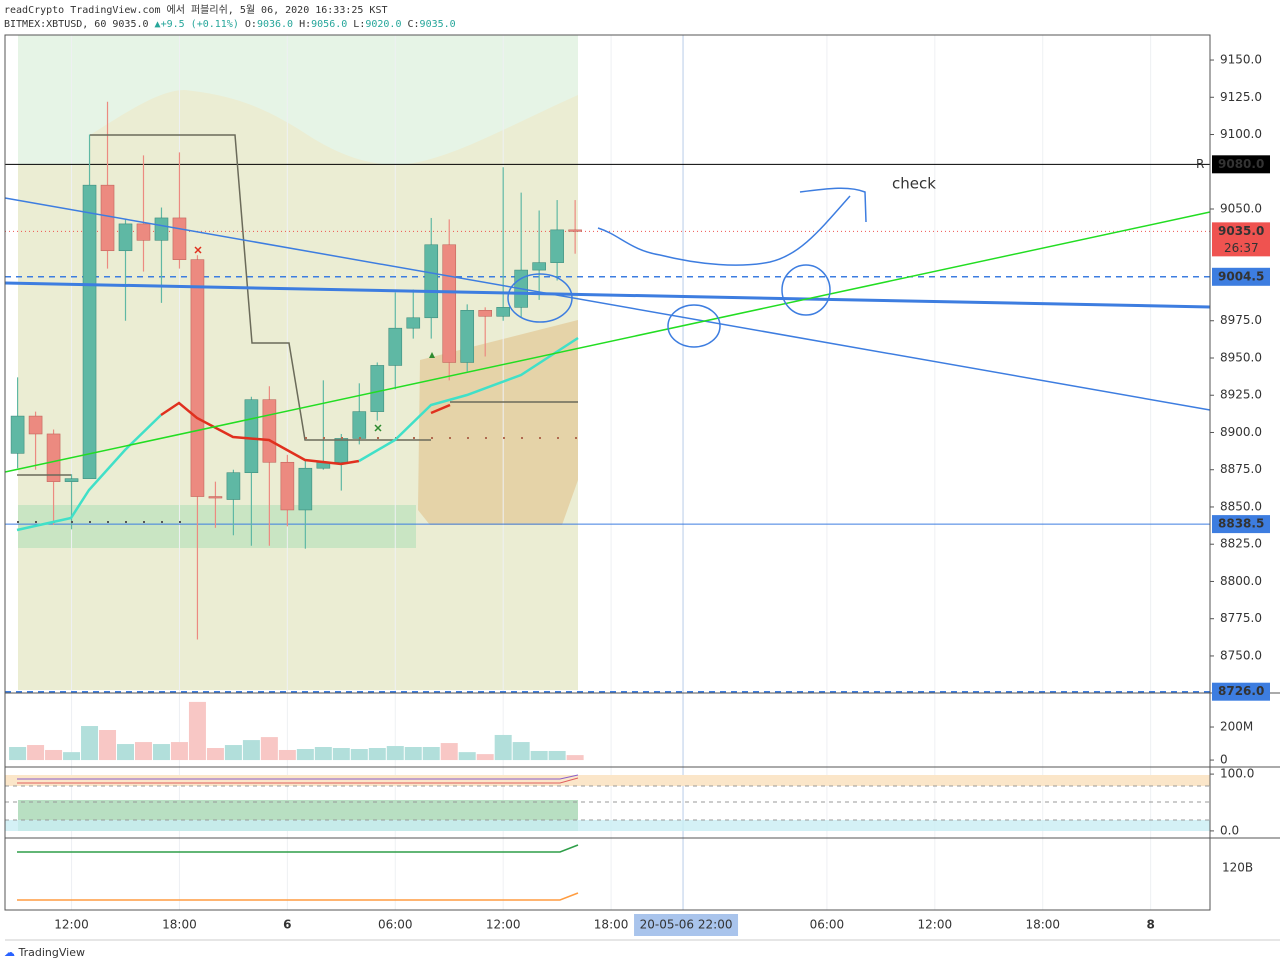  Describe the element at coordinates (1241, 506) in the screenshot. I see `y-tick-label: 8850.0` at that location.